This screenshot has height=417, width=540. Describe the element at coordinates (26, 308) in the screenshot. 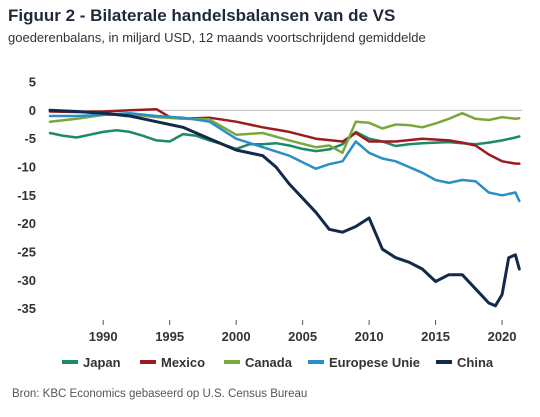

I see `y-tick-label: -35` at that location.